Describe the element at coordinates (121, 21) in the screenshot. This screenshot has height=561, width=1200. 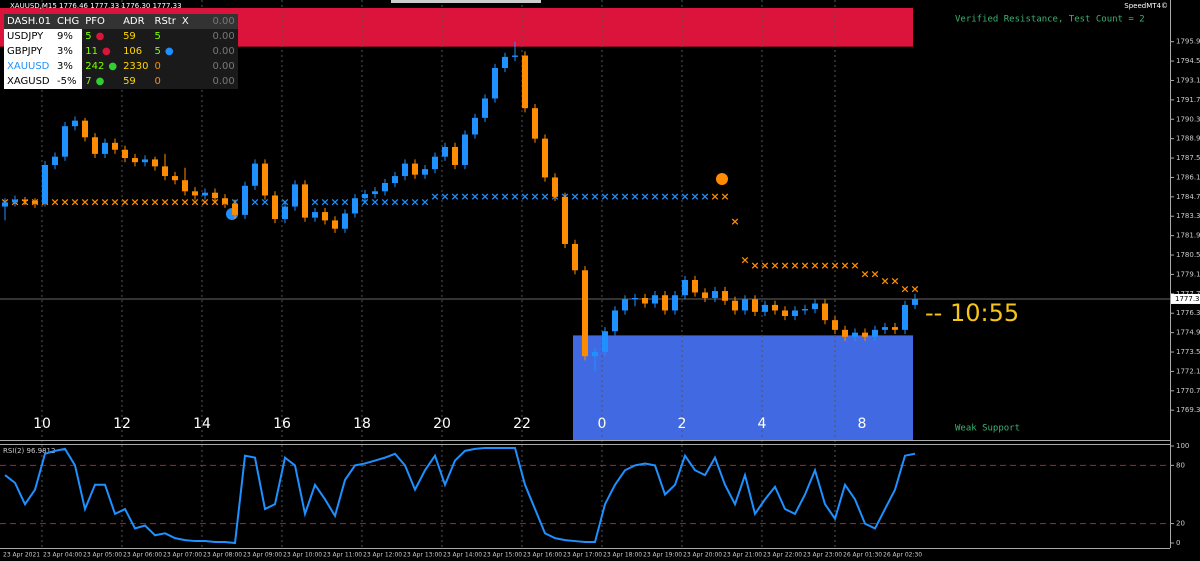
I see `dashboard-header: DASH.01 CHG PFO ADR RStr X 0.00` at that location.